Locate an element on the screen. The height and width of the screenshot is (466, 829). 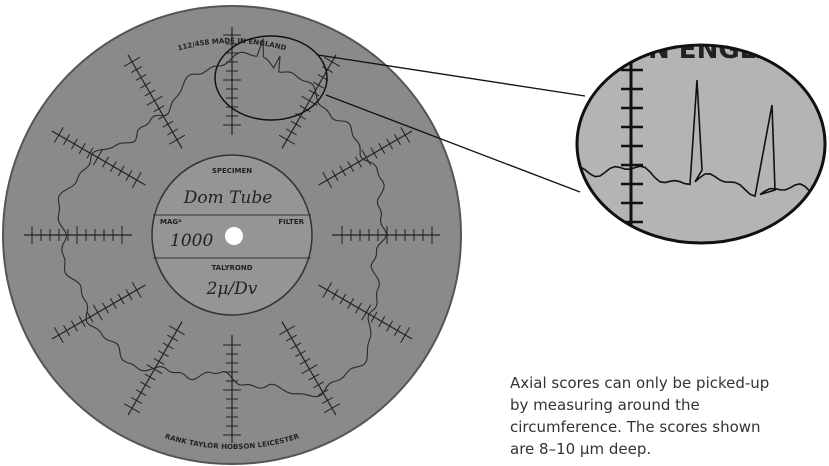
zoom-border is located at coordinates (701, 144).